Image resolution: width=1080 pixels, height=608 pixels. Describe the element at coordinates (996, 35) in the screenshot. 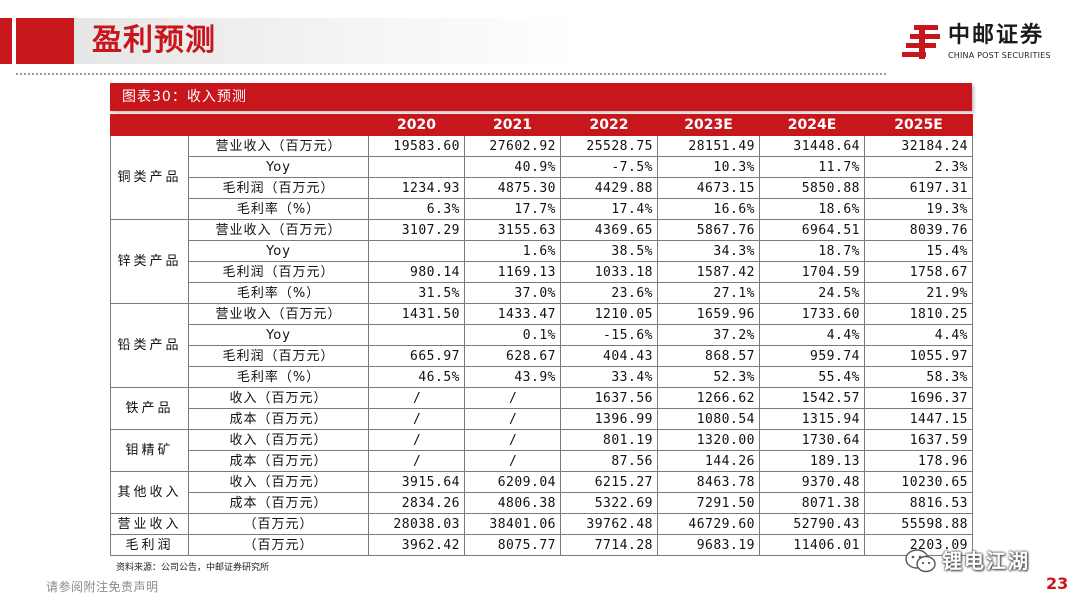

I see `logo-chinese-name: 中邮证券` at that location.